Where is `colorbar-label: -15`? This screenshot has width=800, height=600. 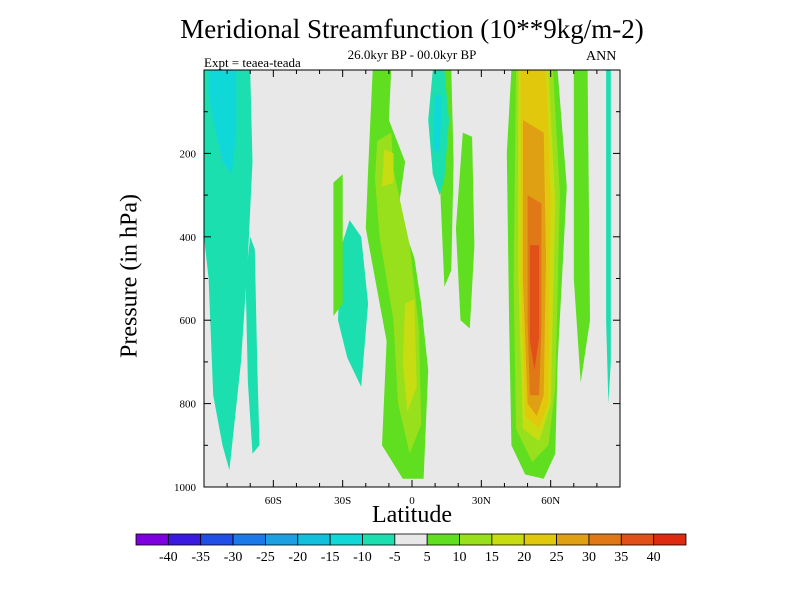
colorbar-label: -15 is located at coordinates (330, 557).